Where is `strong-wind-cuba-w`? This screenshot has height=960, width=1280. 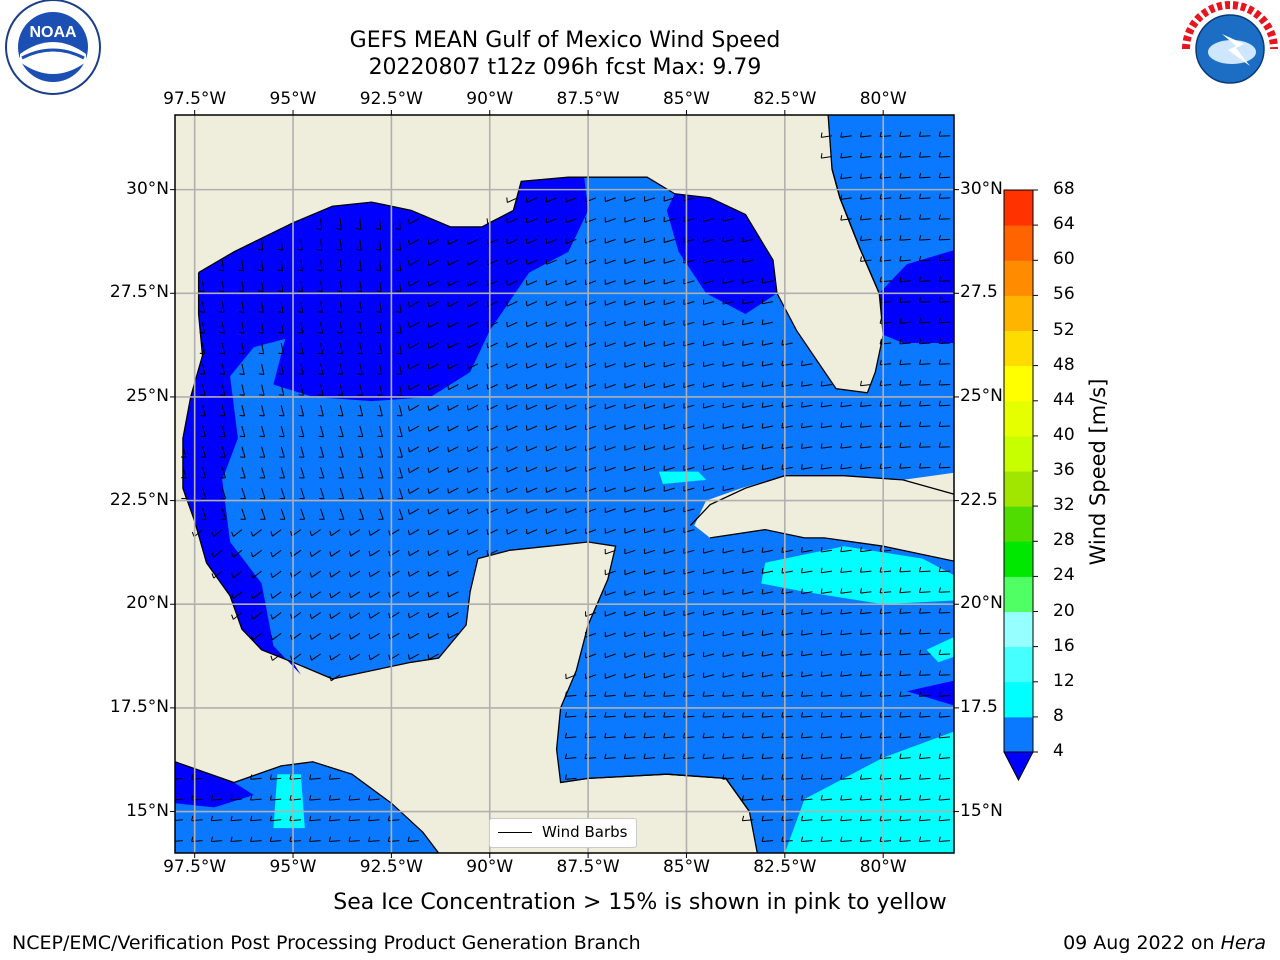
strong-wind-cuba-w is located at coordinates (682, 477).